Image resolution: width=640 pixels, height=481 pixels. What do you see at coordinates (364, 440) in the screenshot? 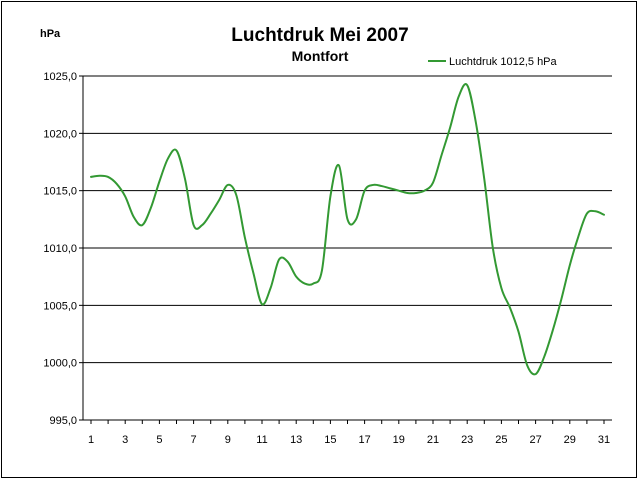
I see `x-tick-label: 17` at bounding box center [364, 440].